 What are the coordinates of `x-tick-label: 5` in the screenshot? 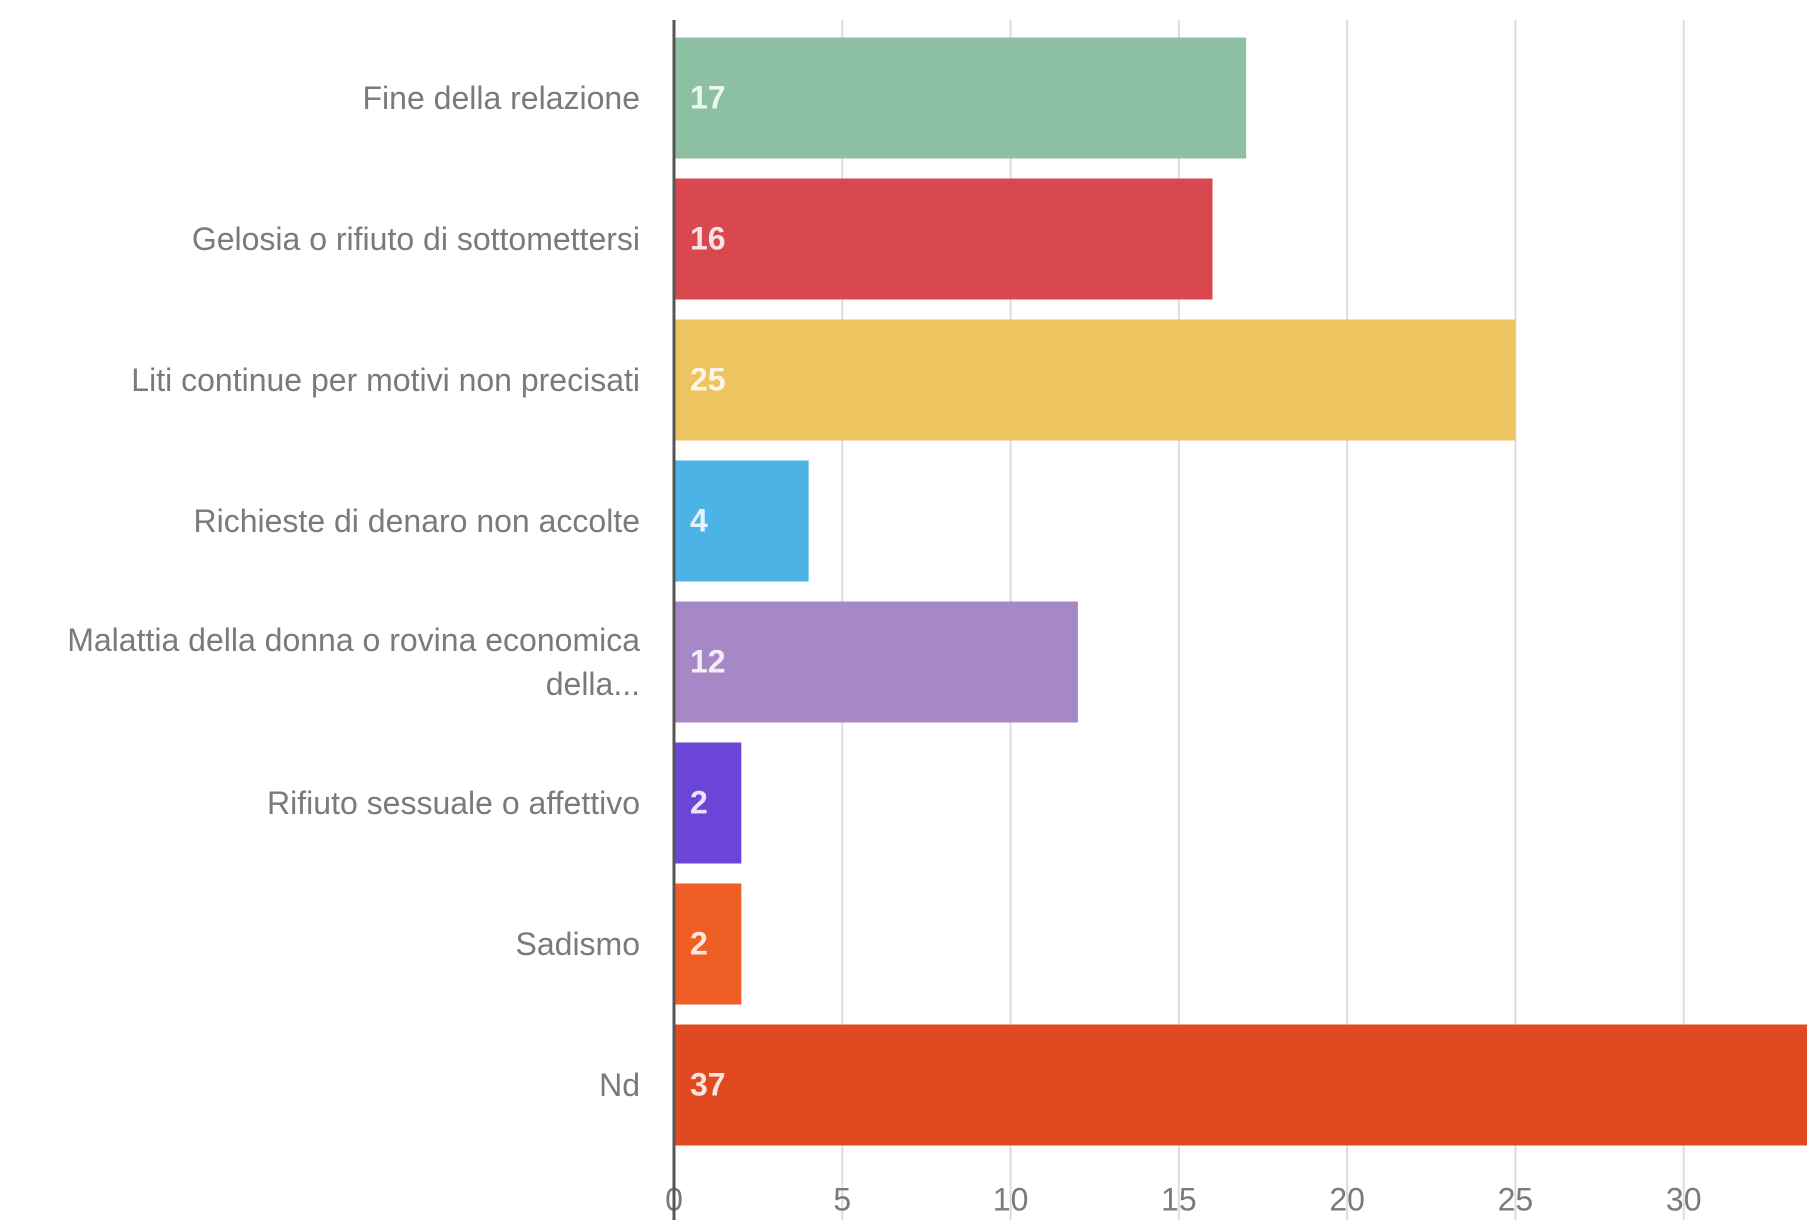 It's located at (842, 1199).